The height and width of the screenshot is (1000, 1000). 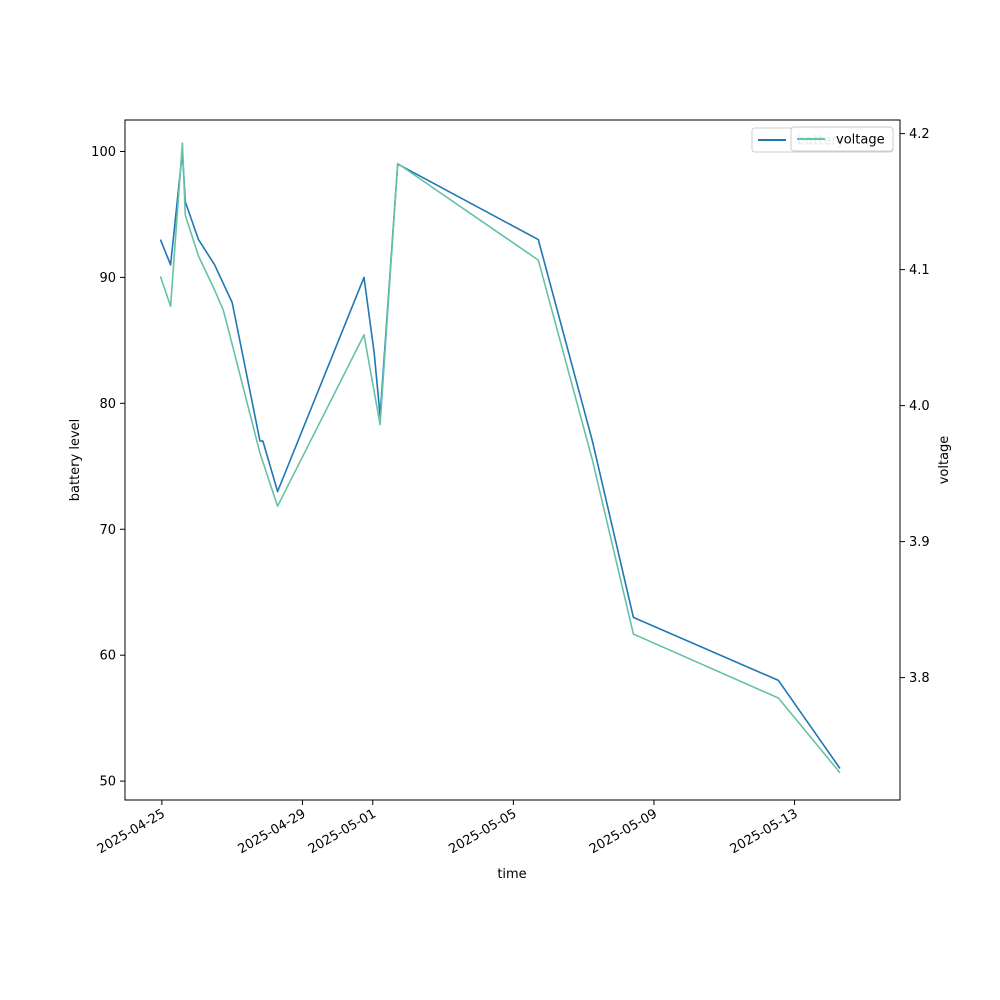 What do you see at coordinates (919, 678) in the screenshot?
I see `y-right-tick-label: 3.8` at bounding box center [919, 678].